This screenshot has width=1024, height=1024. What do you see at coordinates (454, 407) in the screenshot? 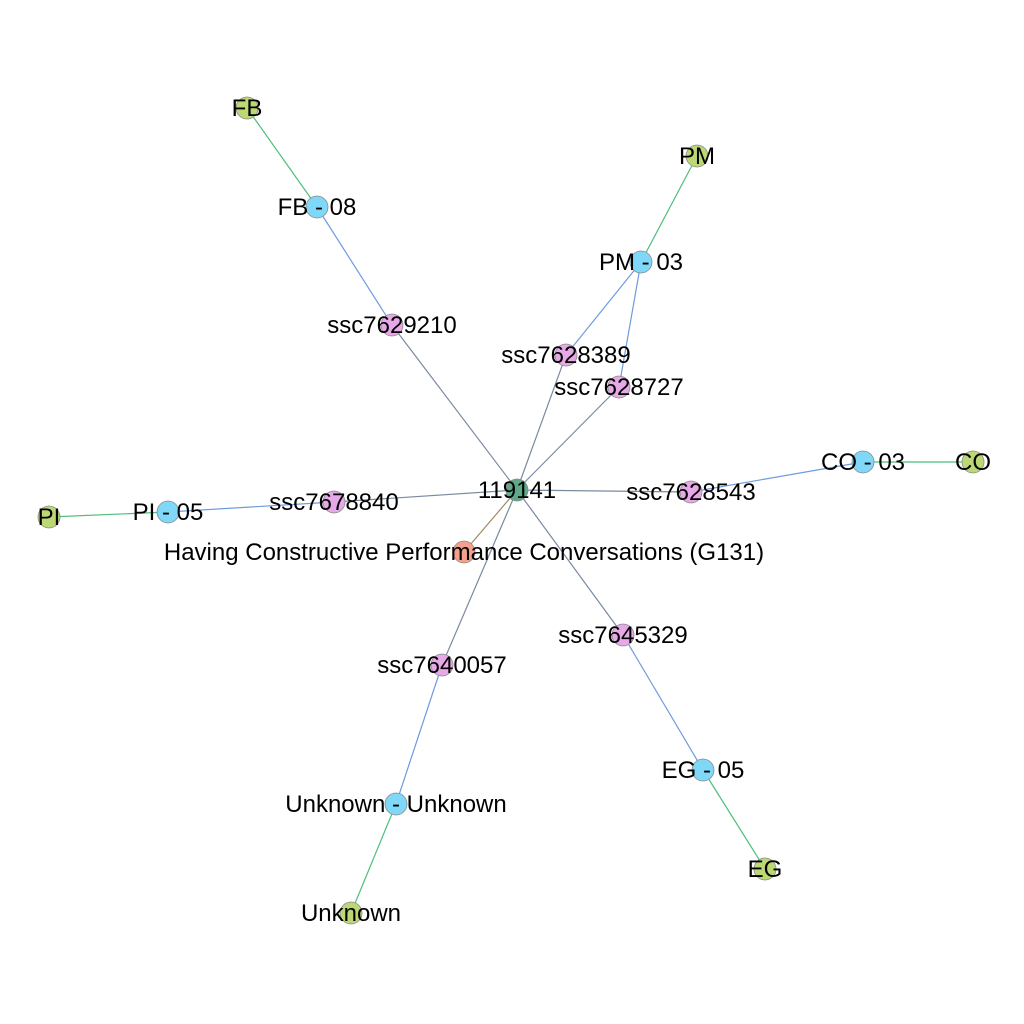
I see `edge-root-s9210` at bounding box center [454, 407].